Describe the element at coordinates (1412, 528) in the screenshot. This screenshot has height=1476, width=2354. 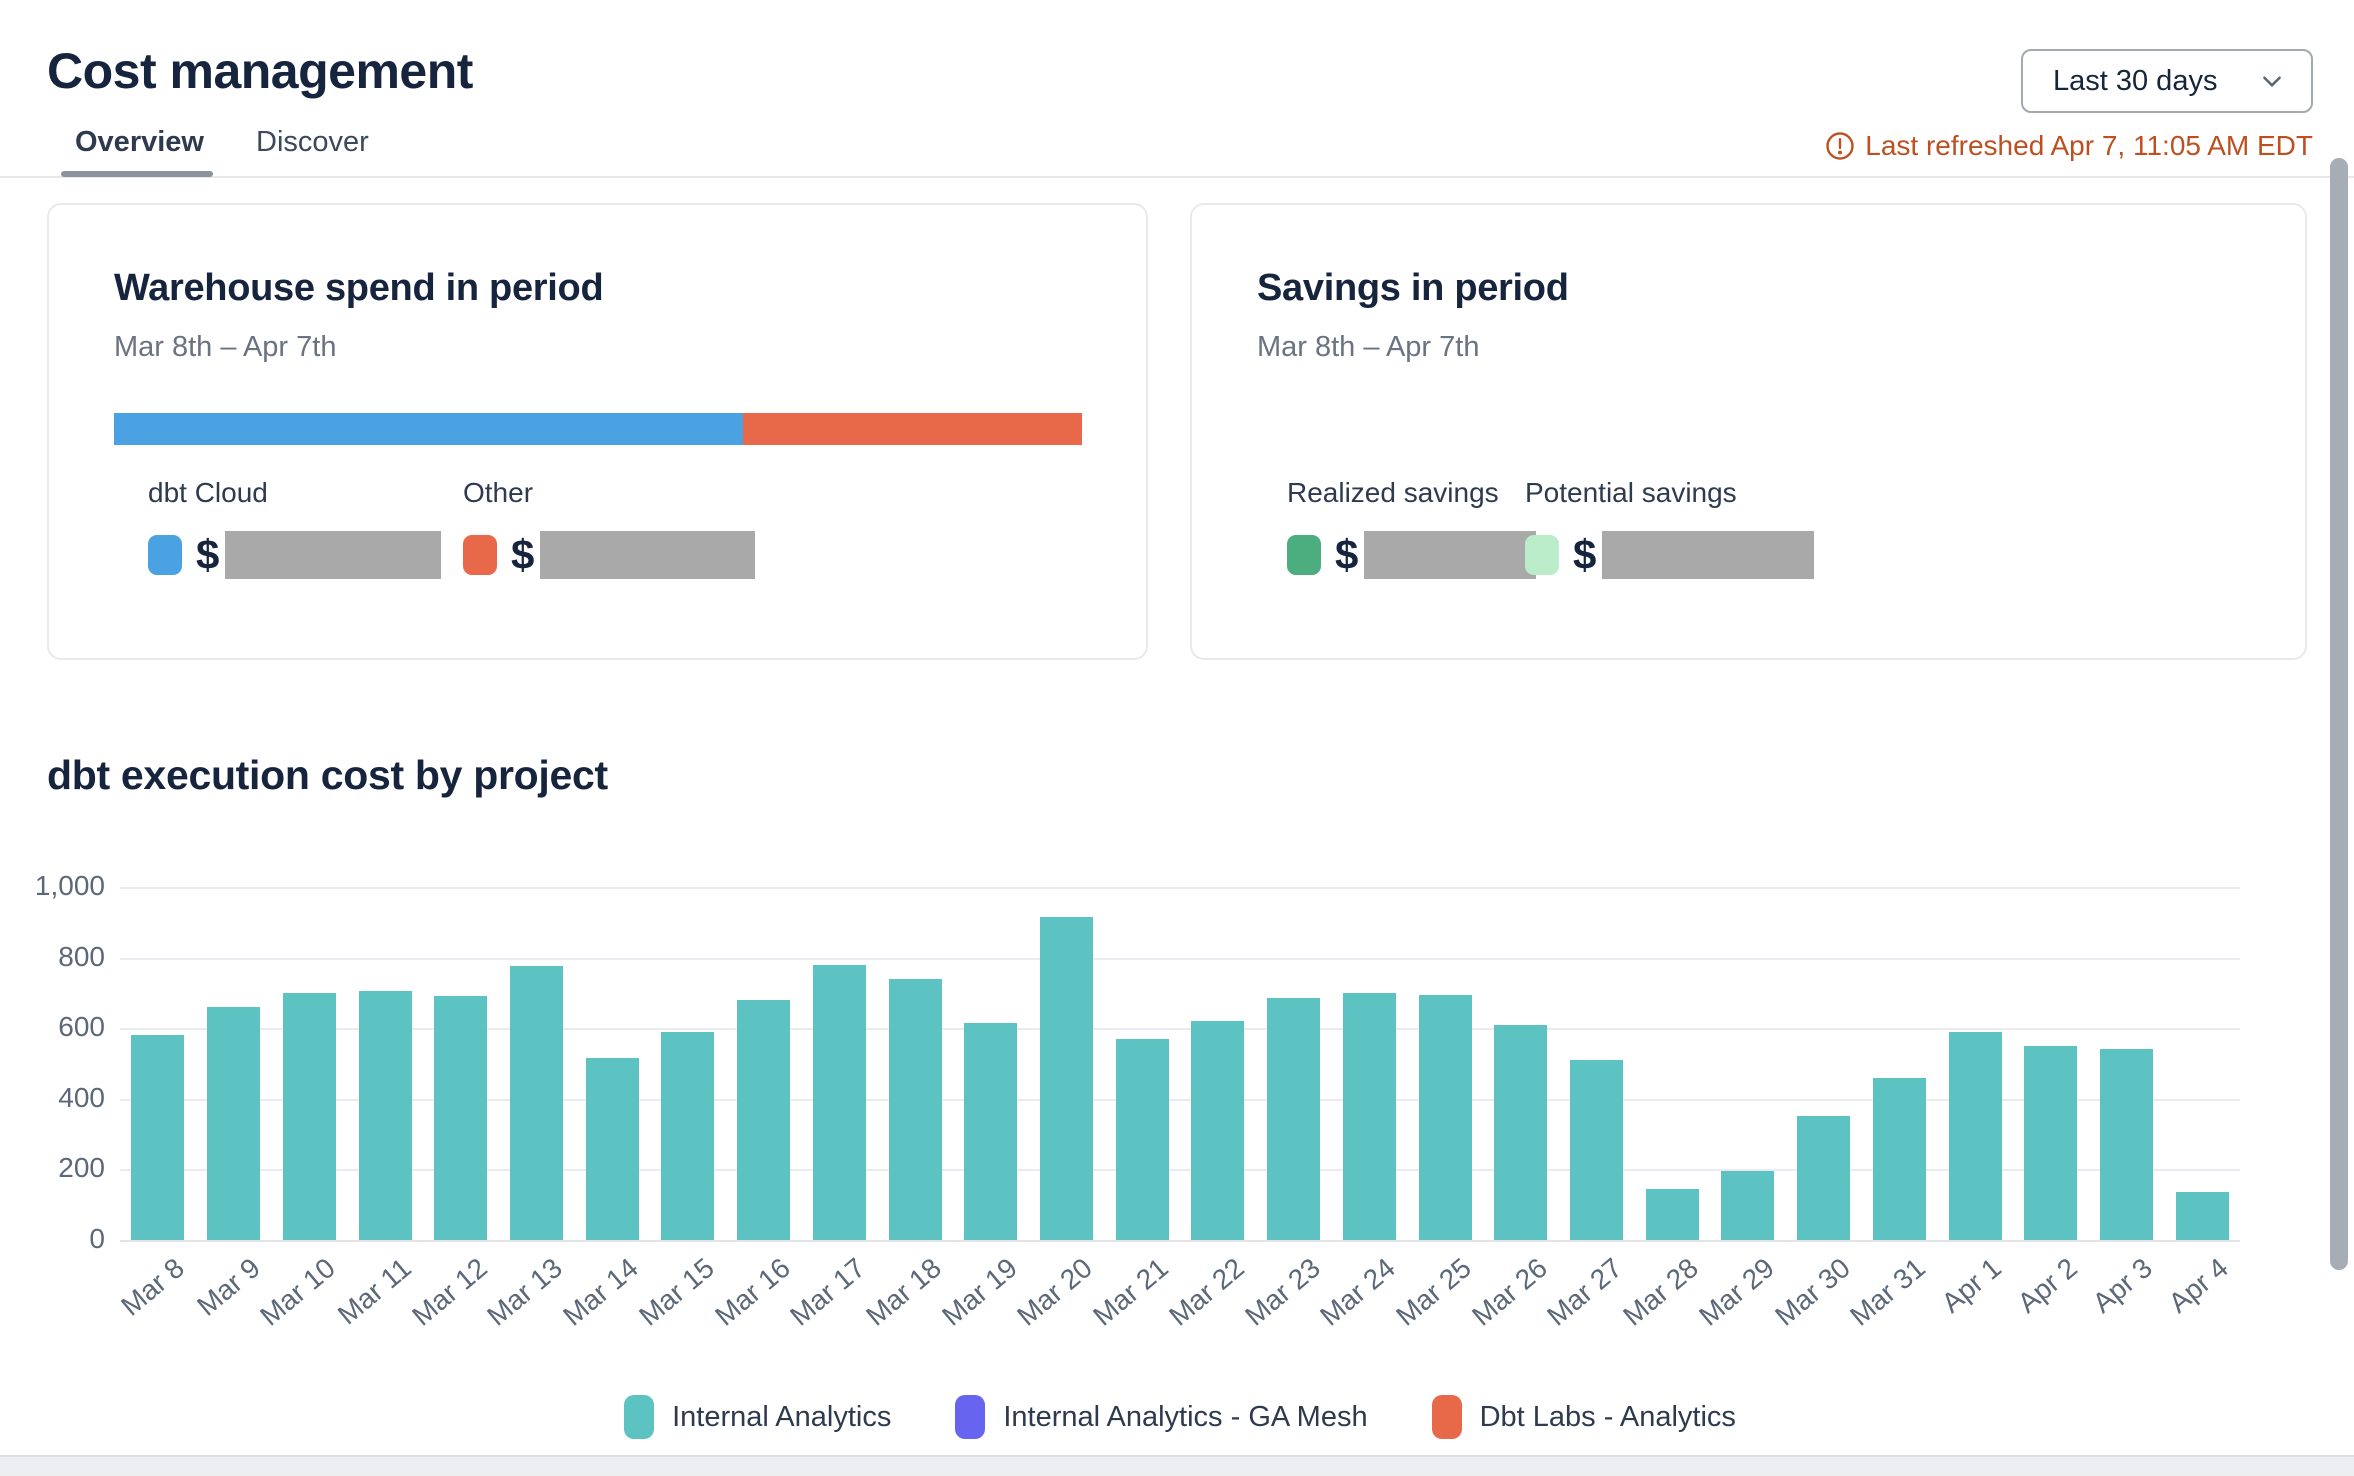
I see `legend-realized-savings: Realized savings $` at that location.